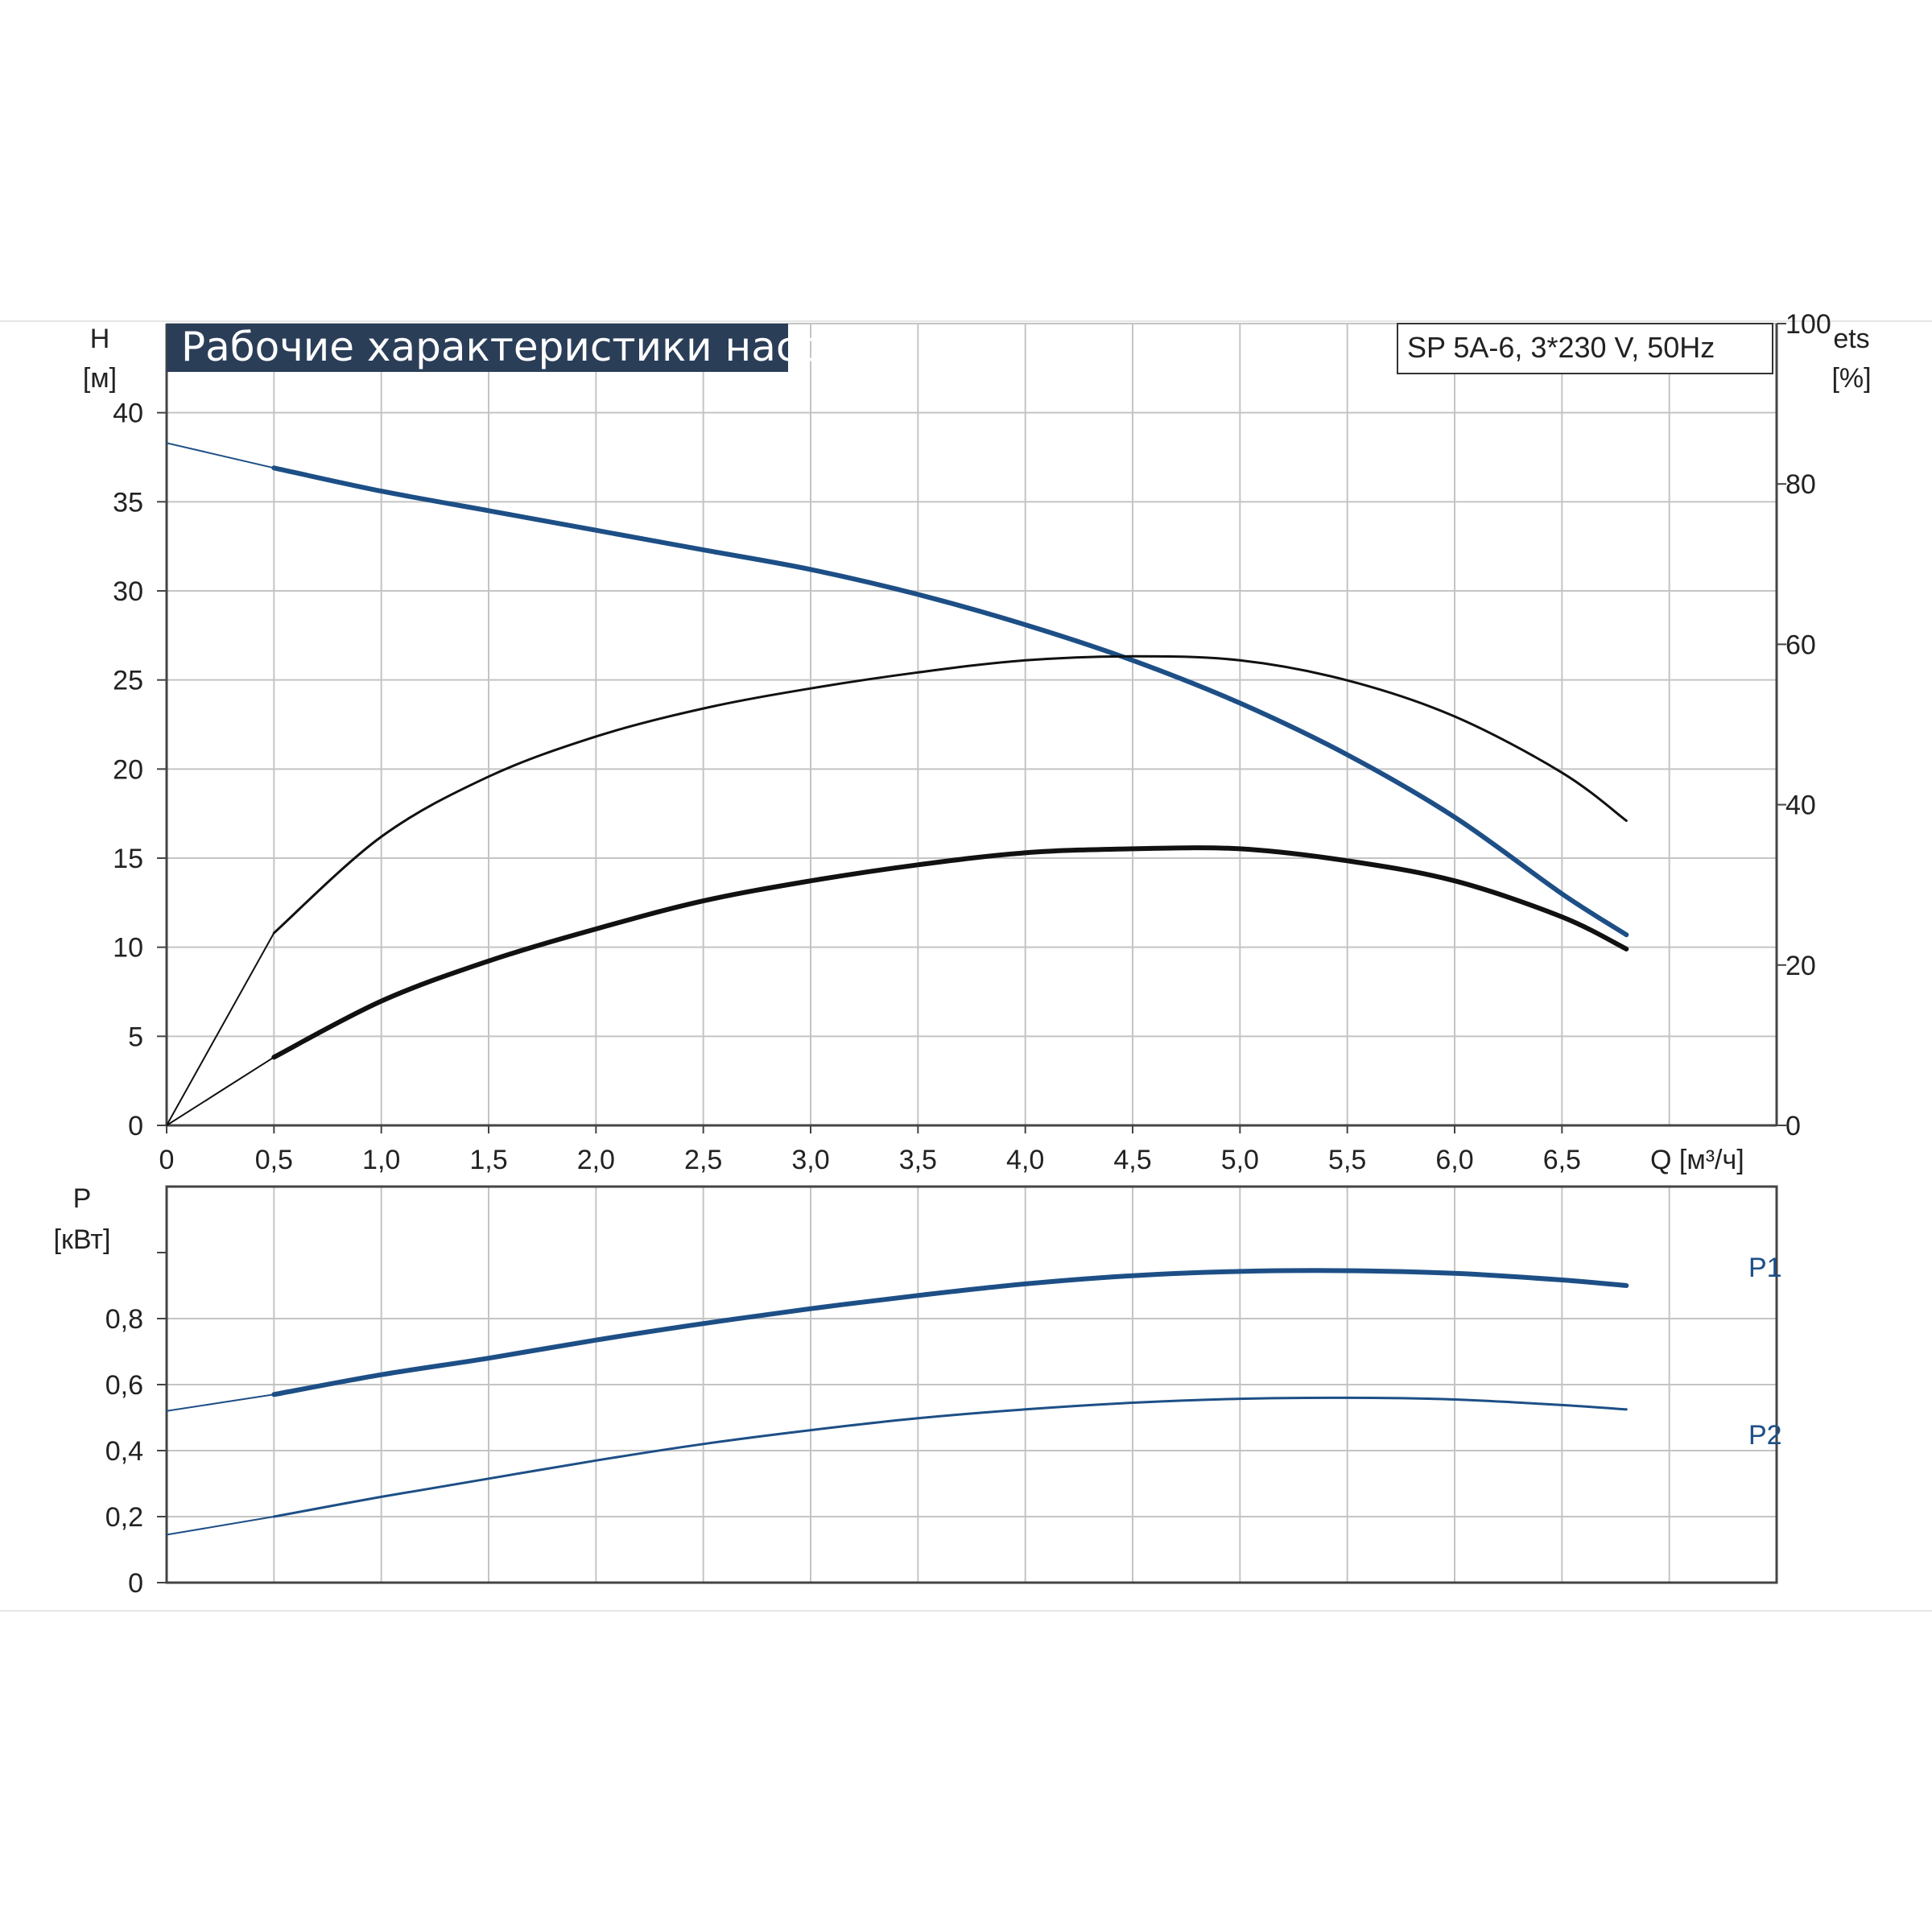  Describe the element at coordinates (135, 1583) in the screenshot. I see `power-tick-label: 0` at that location.